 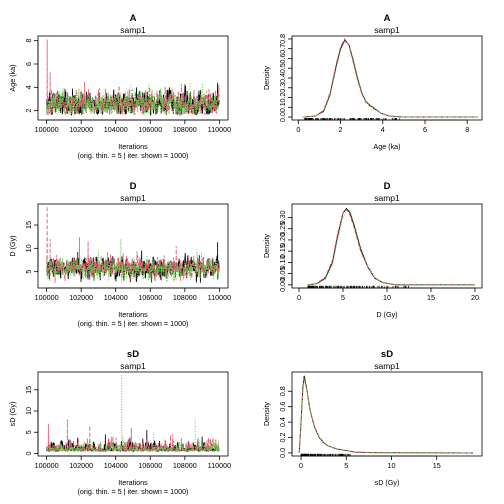 What do you see at coordinates (467, 129) in the screenshot?
I see `x-tick-label: 8` at bounding box center [467, 129].